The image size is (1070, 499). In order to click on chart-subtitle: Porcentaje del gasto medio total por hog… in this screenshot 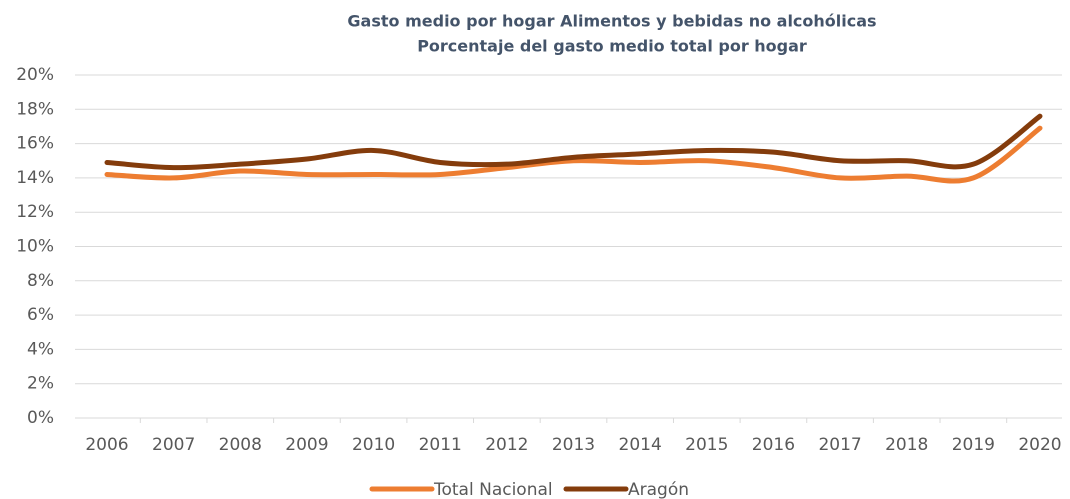, I will do `click(612, 46)`.